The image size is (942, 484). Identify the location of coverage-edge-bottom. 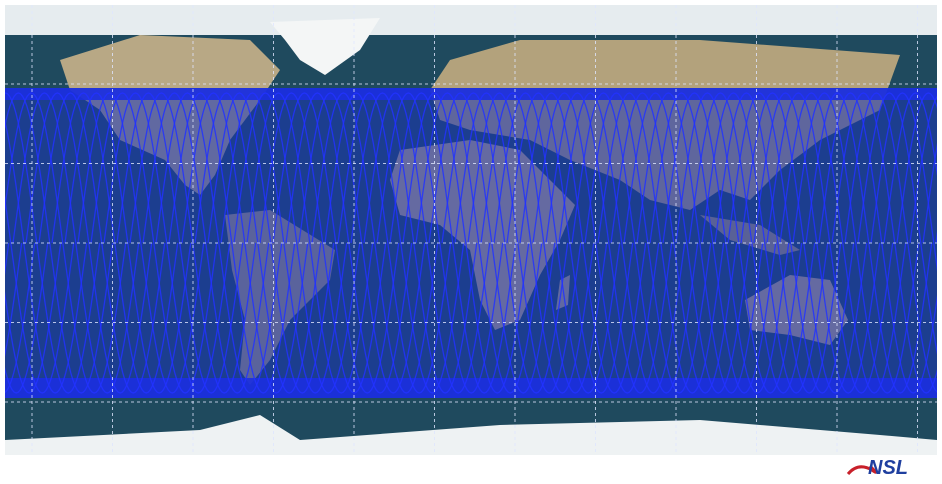
(471, 388).